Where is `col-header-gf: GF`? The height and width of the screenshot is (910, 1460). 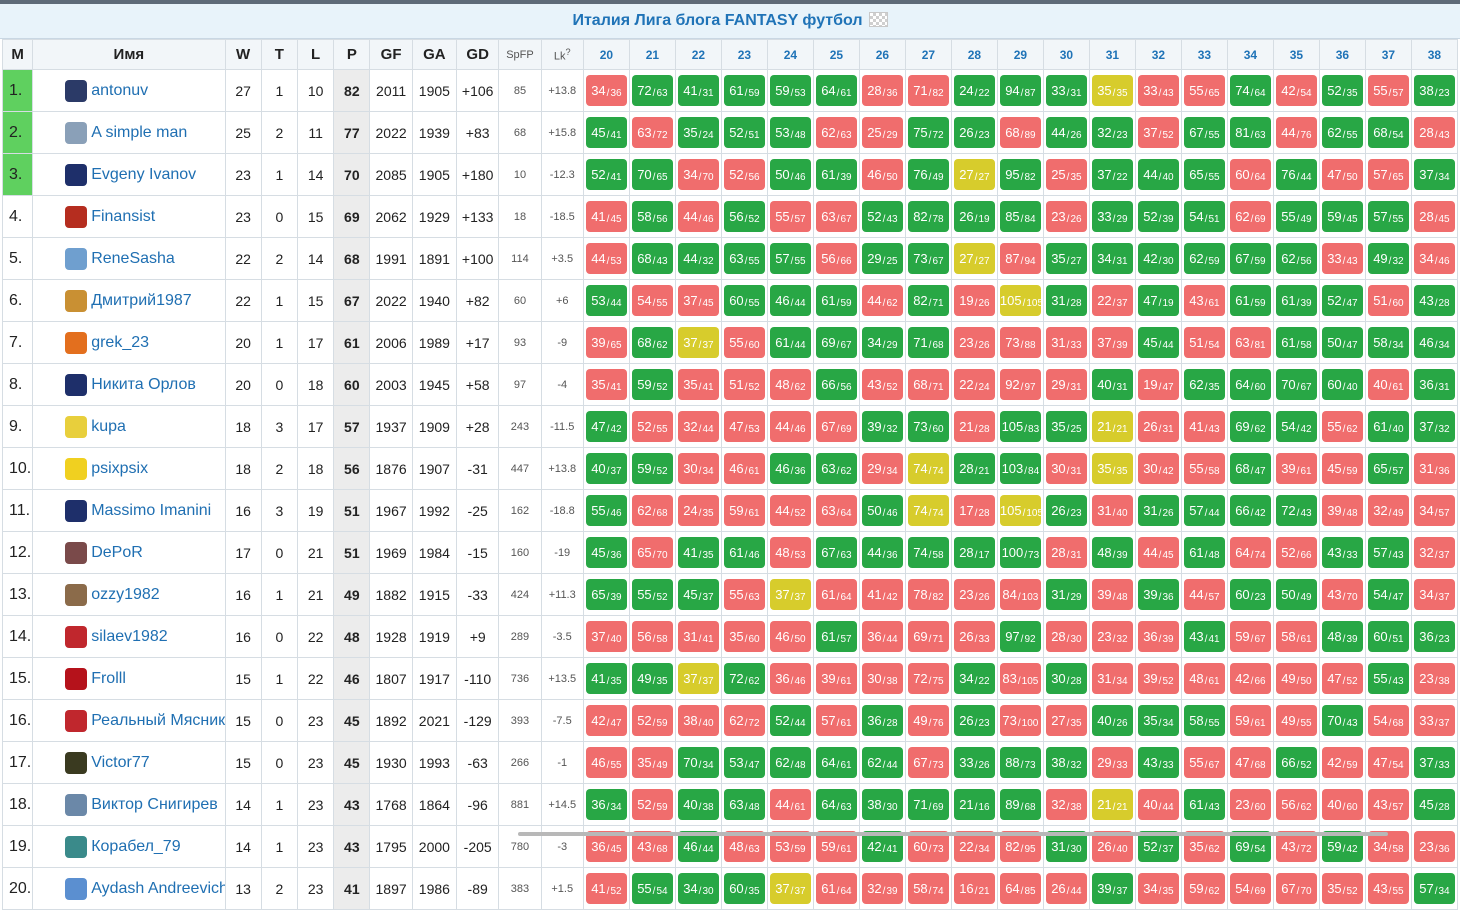
col-header-gf: GF is located at coordinates (391, 54).